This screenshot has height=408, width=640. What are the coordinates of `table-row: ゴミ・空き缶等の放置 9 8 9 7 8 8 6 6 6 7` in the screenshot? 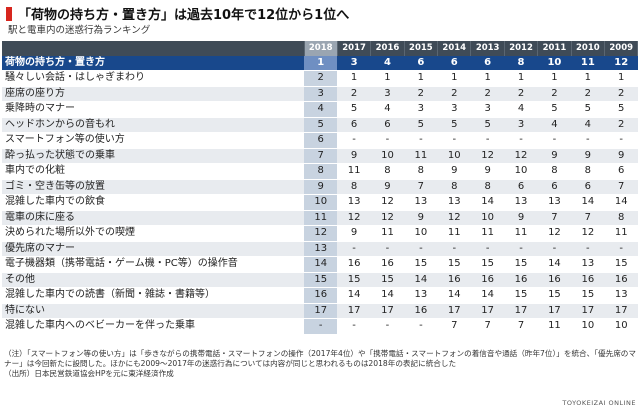 It's located at (320, 187).